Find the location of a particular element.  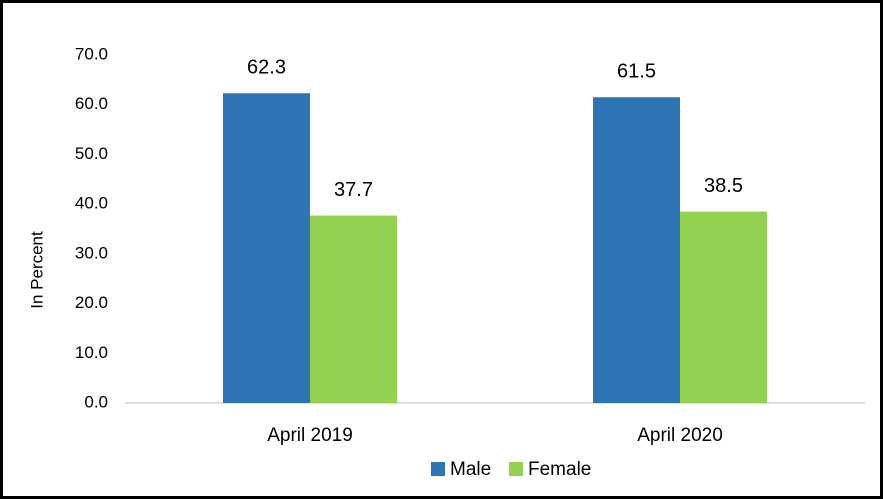

x-tick-label: April 2020 is located at coordinates (680, 435).